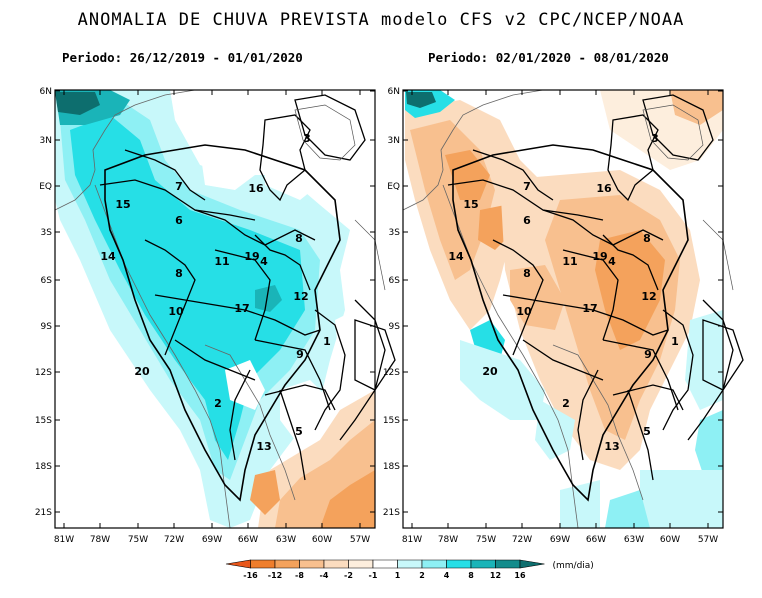  What do you see at coordinates (324, 575) in the screenshot?
I see `colorbar-level: -4` at bounding box center [324, 575].